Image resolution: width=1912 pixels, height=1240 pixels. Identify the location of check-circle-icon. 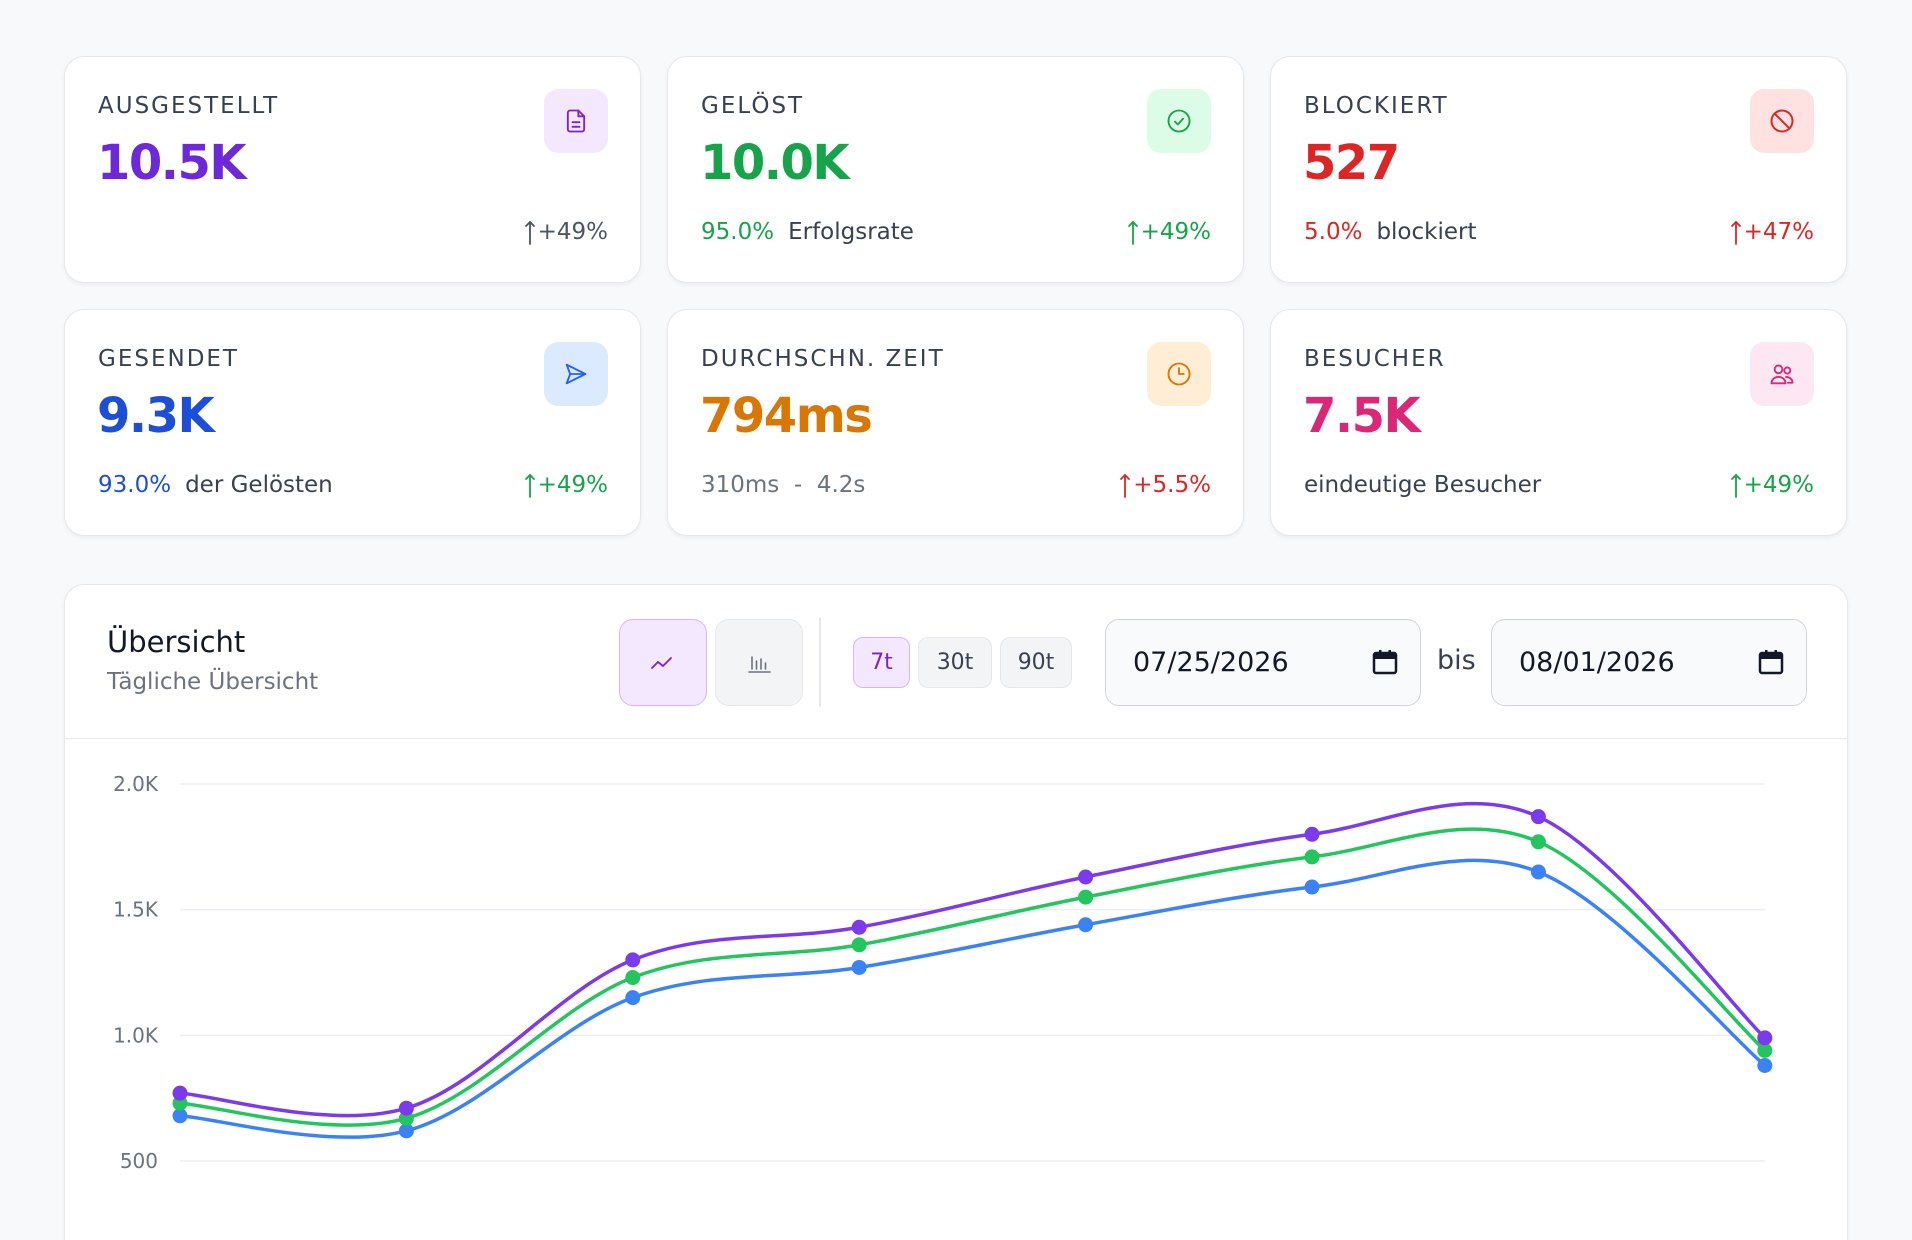
(1179, 121).